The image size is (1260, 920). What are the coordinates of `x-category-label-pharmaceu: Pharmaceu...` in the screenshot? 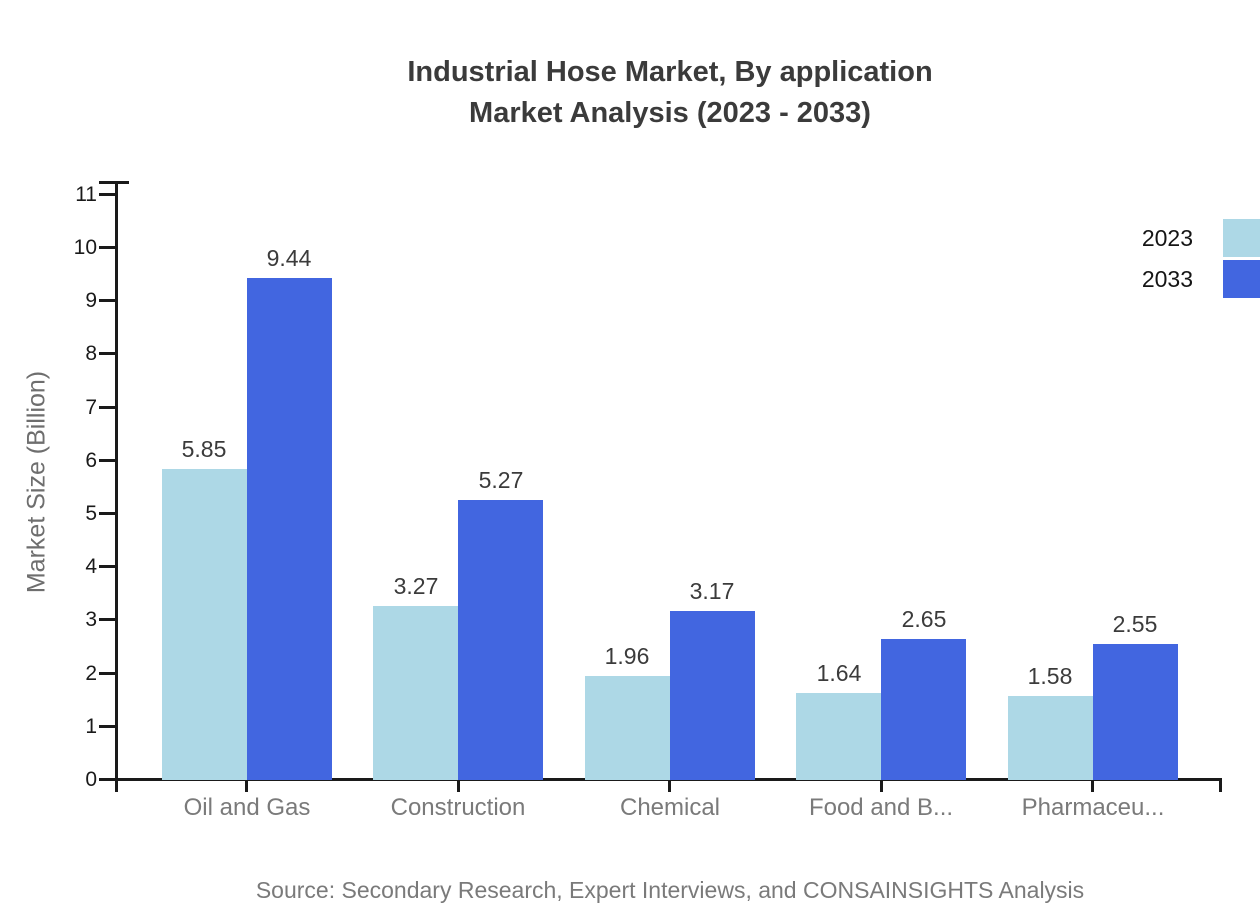 It's located at (1093, 807).